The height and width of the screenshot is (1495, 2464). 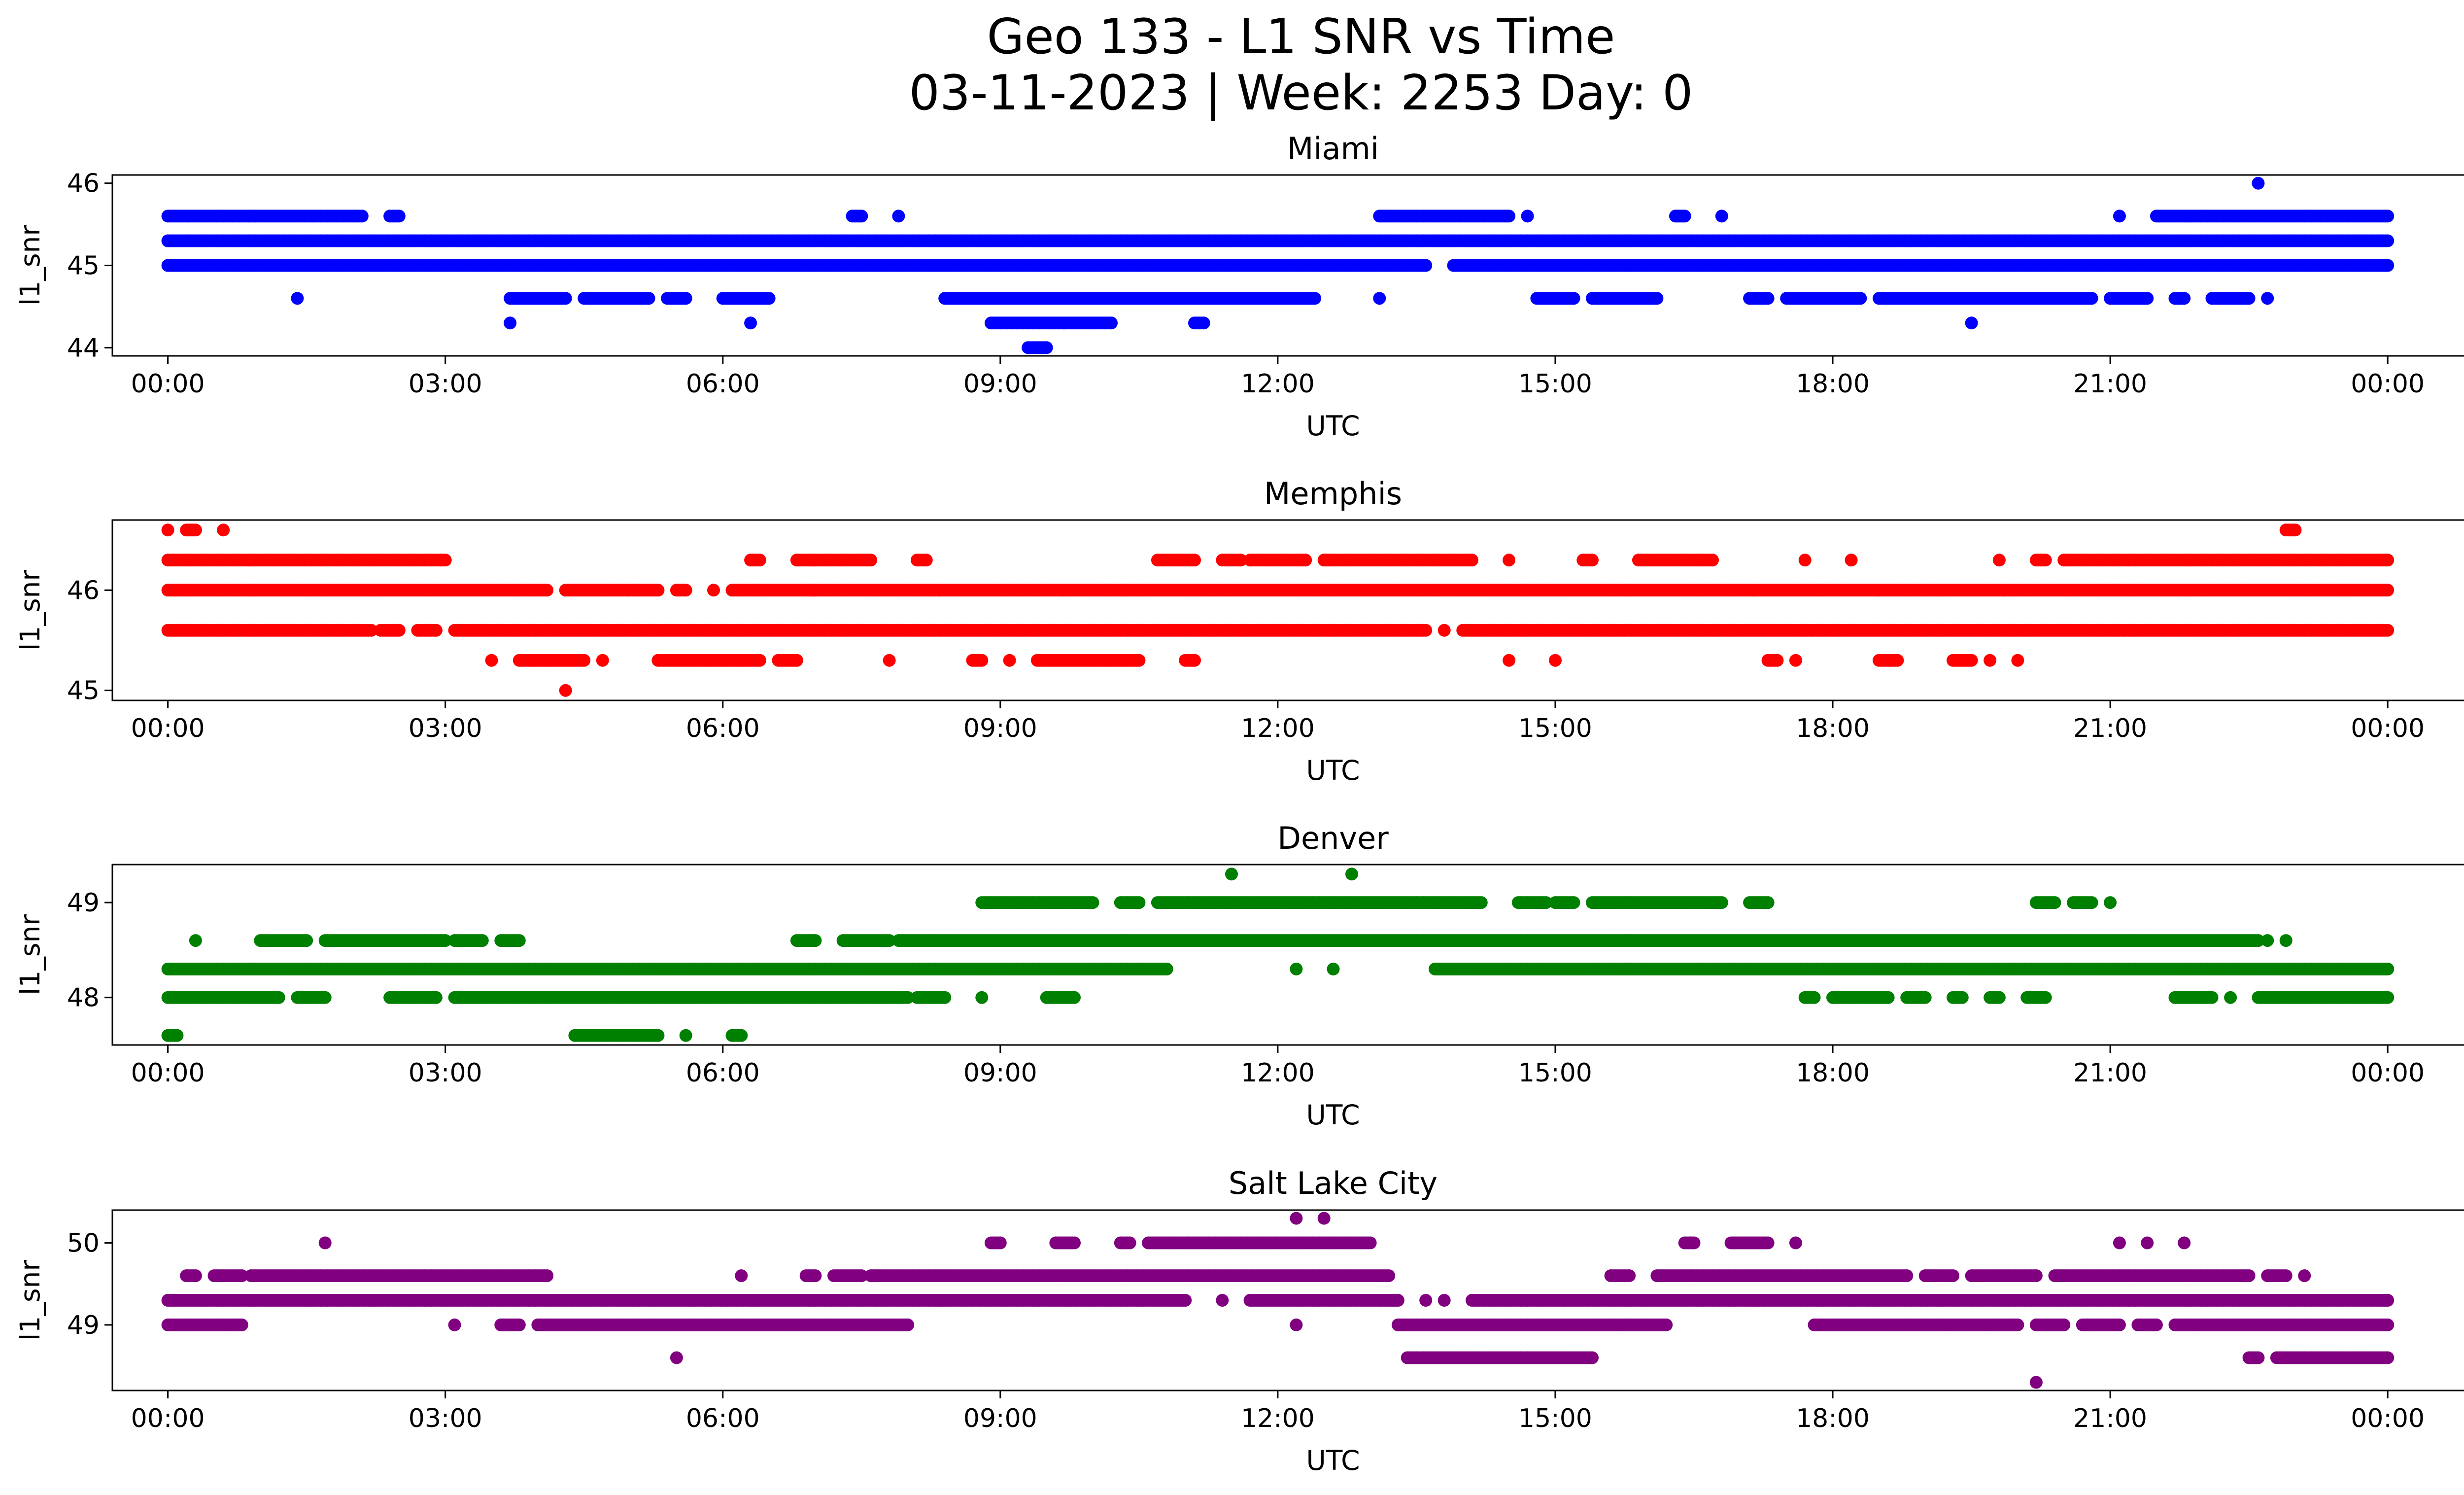 I want to click on x-tick-label: 06:00, so click(x=723, y=384).